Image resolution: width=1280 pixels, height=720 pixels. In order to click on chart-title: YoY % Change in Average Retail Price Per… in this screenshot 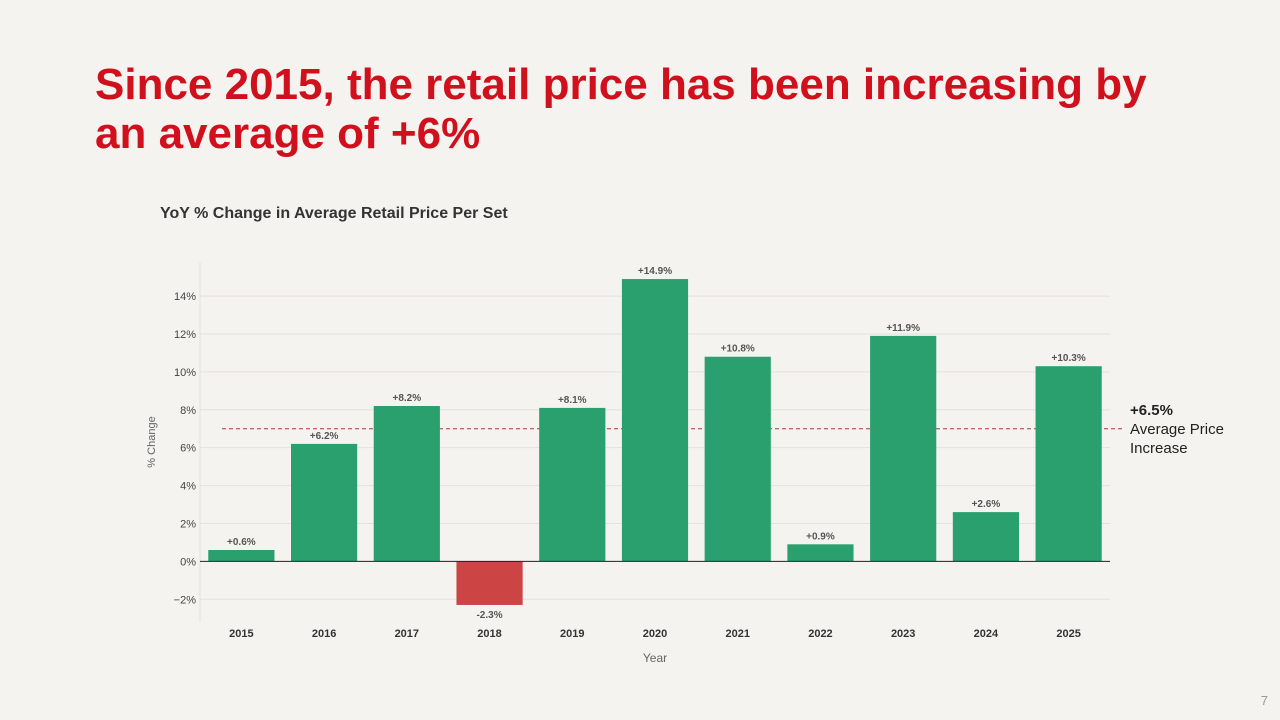, I will do `click(334, 213)`.